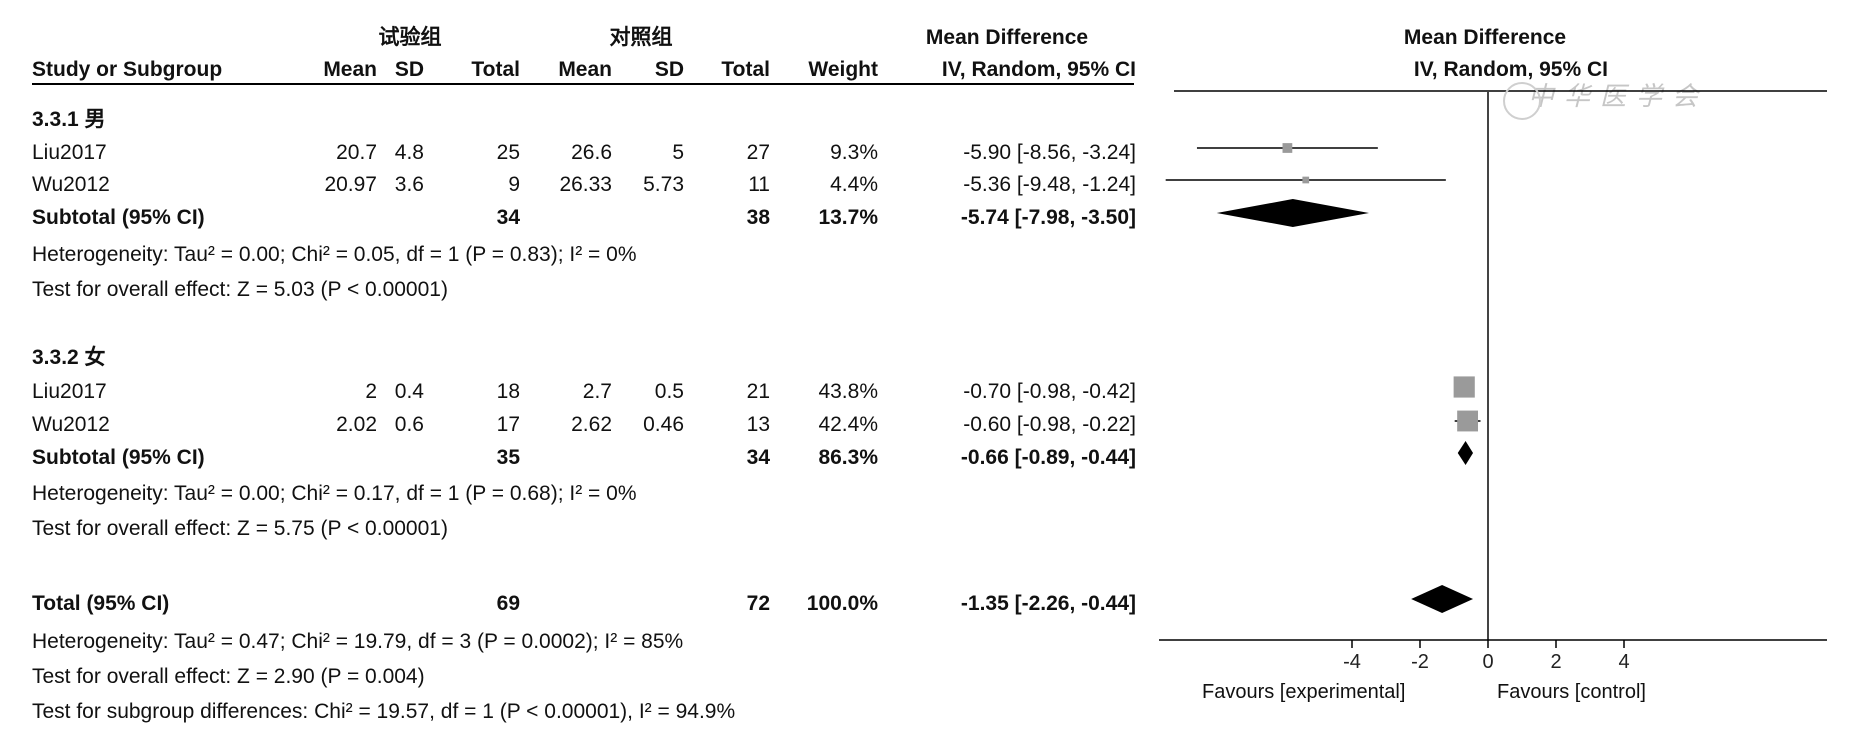  Describe the element at coordinates (663, 184) in the screenshot. I see `ctrl-sd: 5.73` at that location.